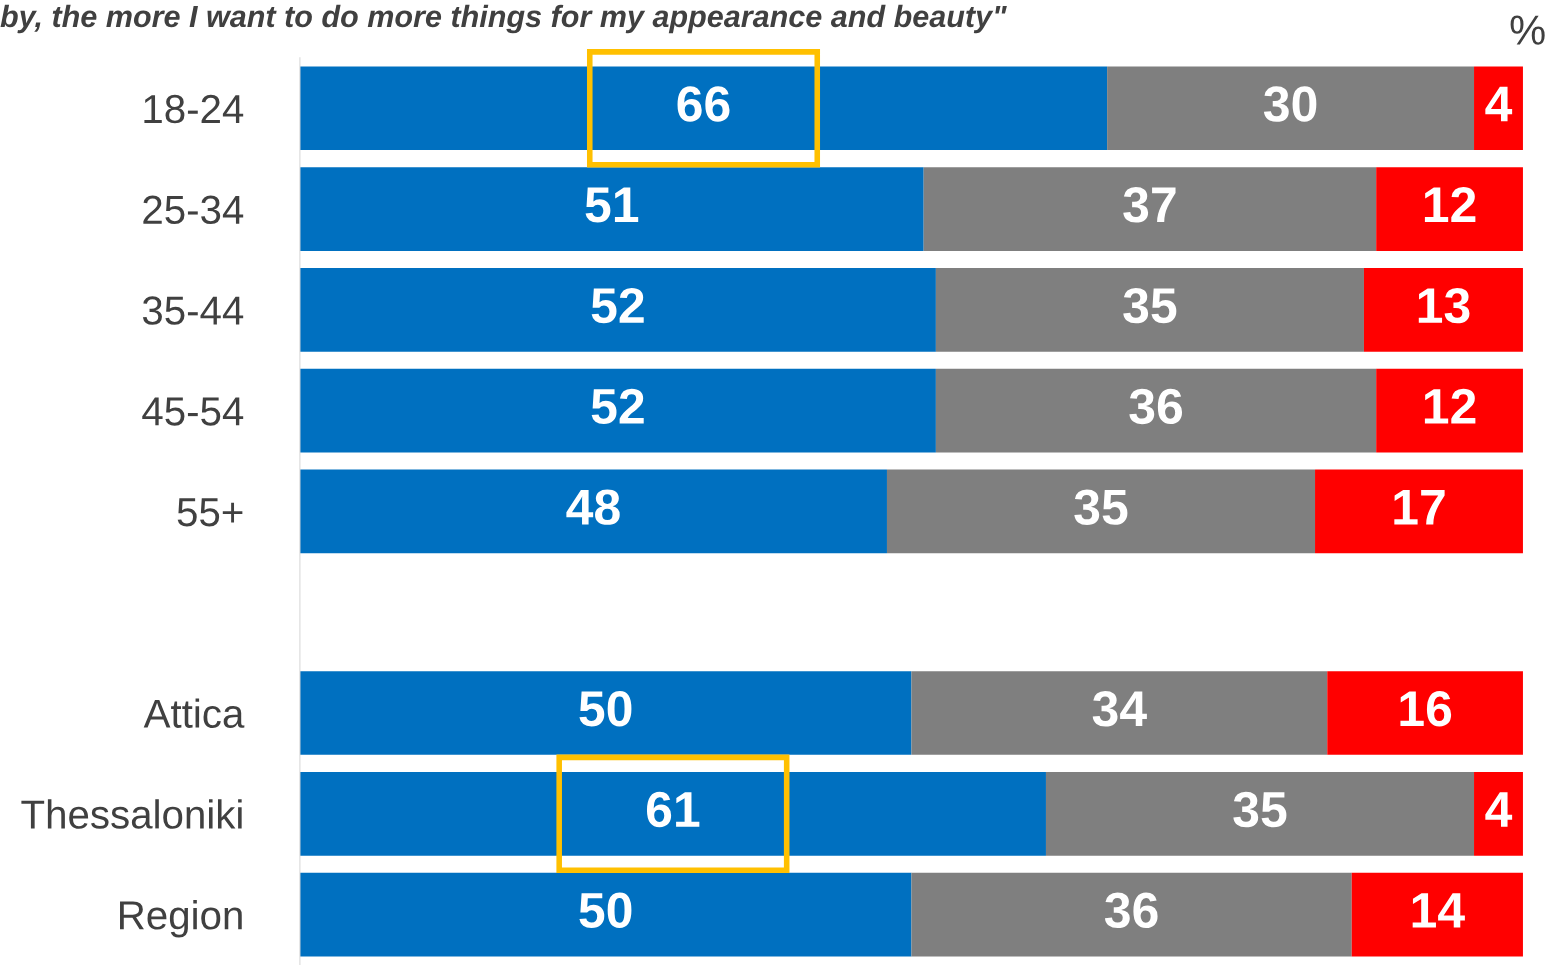 This screenshot has height=965, width=1562. I want to click on data-label: 13, so click(1444, 305).